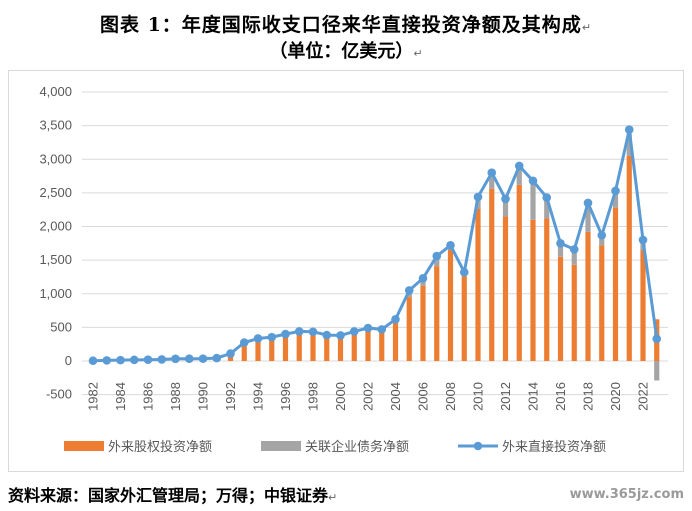 This screenshot has height=511, width=692. What do you see at coordinates (615, 396) in the screenshot?
I see `x-tick-label: 2020` at bounding box center [615, 396].